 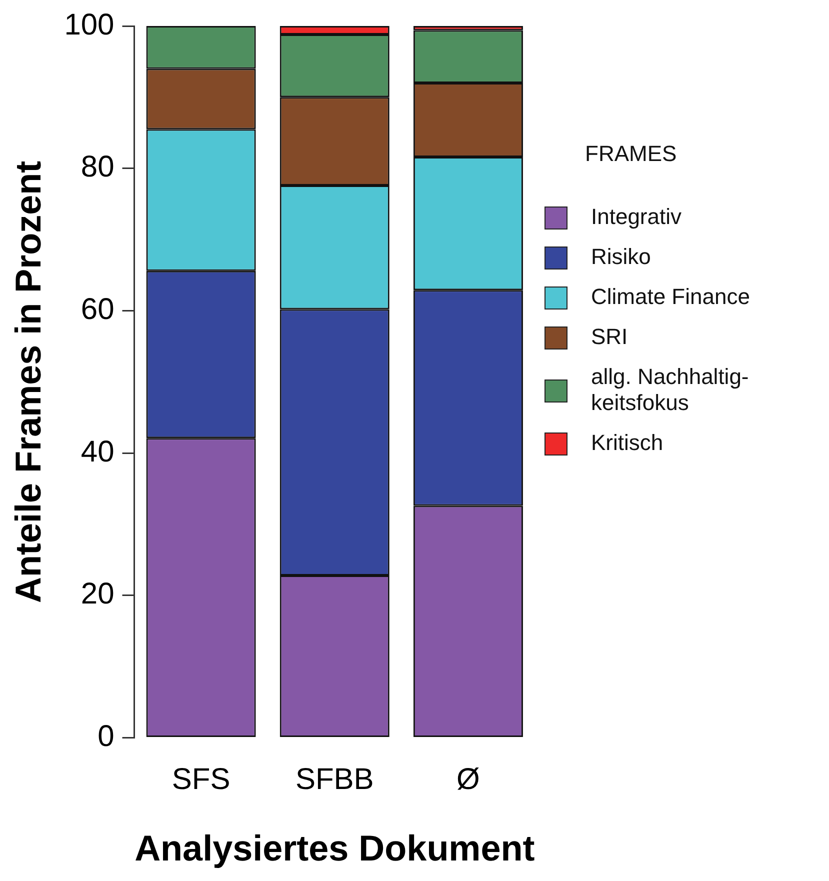 I want to click on x-axis-title: Analysiertes Dokument, so click(x=334, y=847).